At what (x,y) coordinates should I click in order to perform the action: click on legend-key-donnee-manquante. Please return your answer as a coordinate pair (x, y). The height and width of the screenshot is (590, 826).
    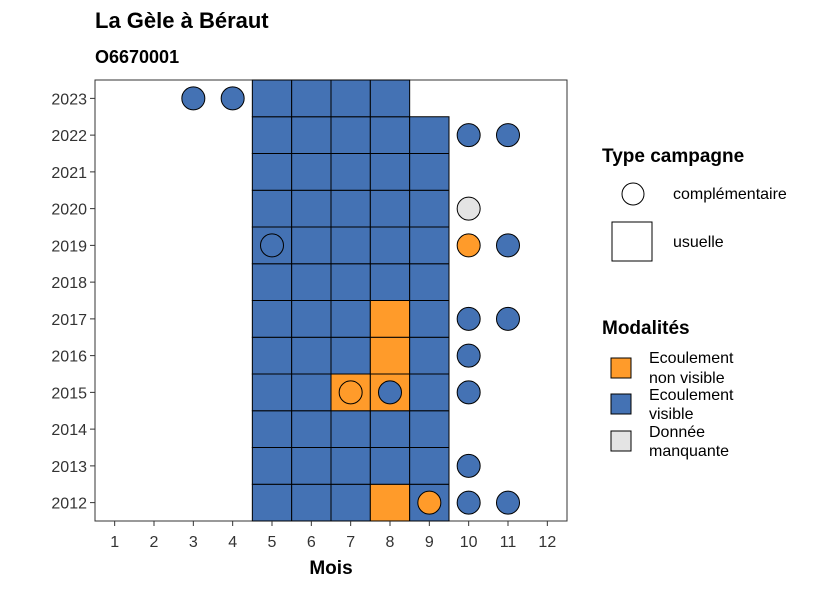
    Looking at the image, I should click on (621, 441).